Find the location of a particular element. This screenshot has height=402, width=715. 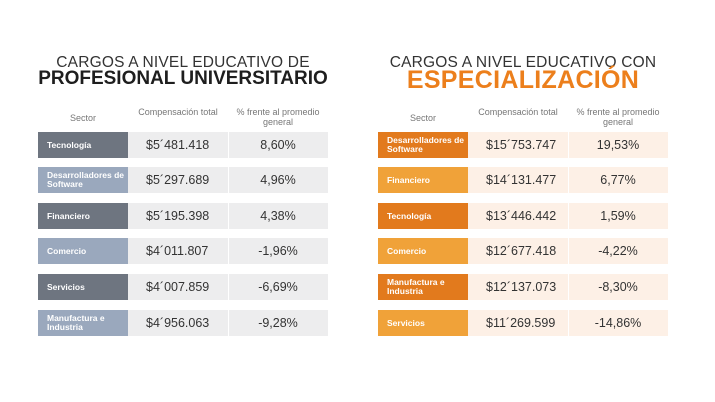

percent-value: 6,77% is located at coordinates (618, 180).